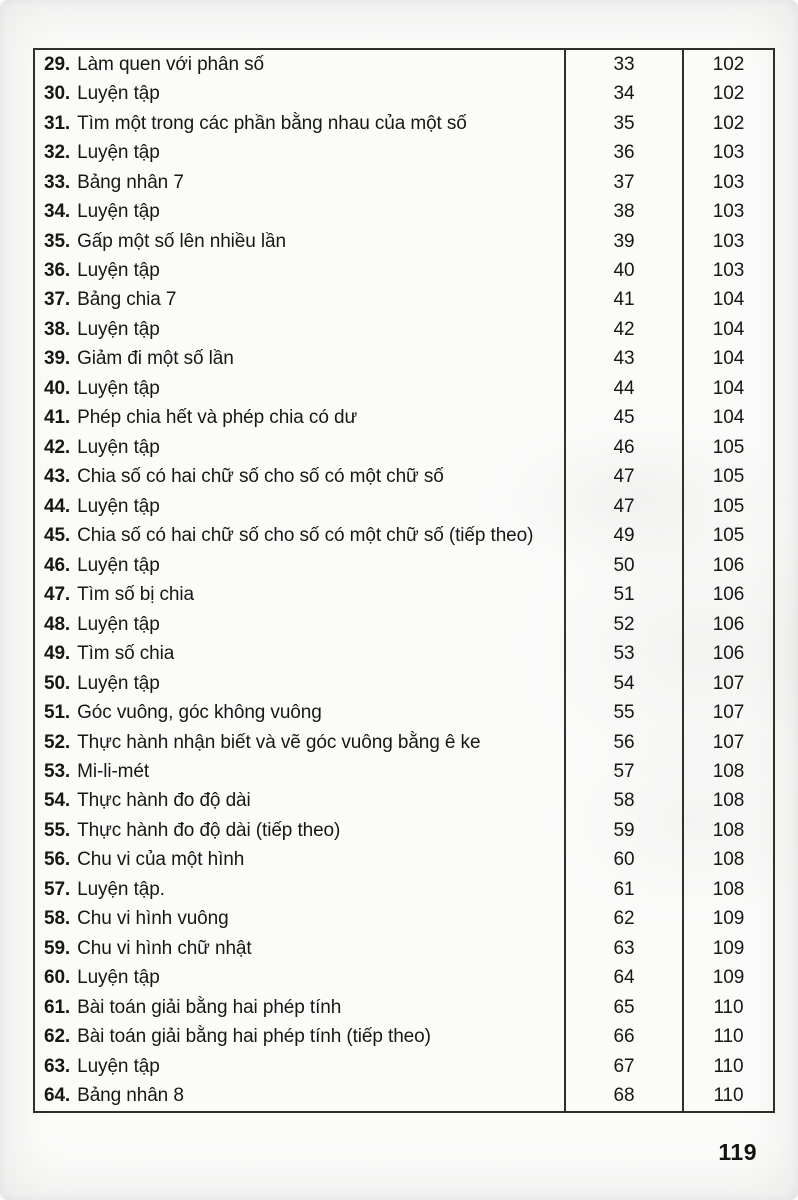 This screenshot has width=798, height=1200. I want to click on lesson-title-cell: 30. Luyện tập, so click(299, 93).